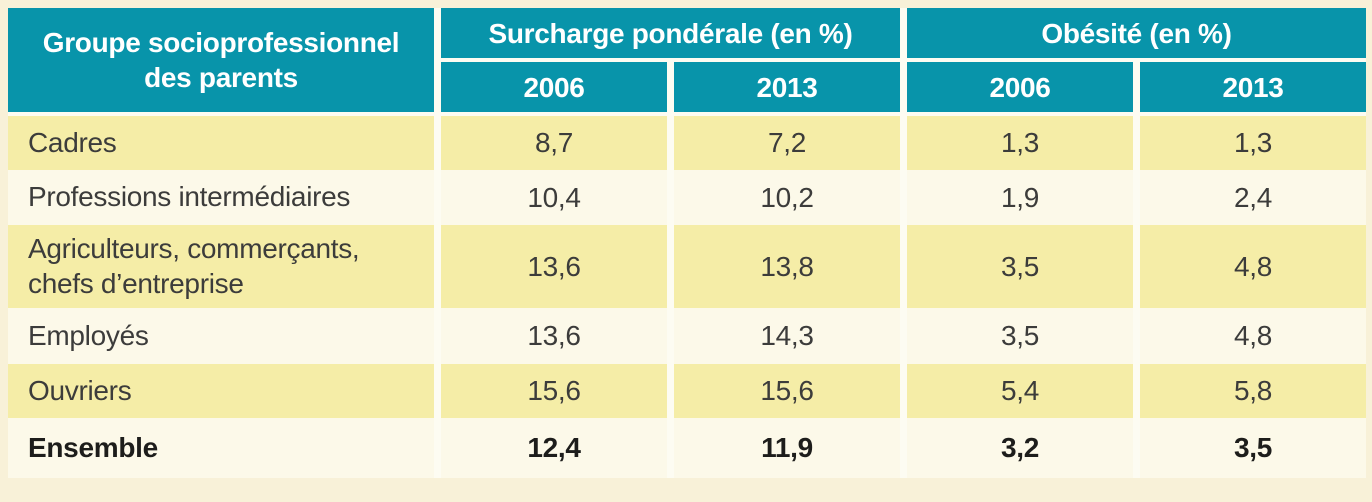  Describe the element at coordinates (1020, 197) in the screenshot. I see `cell-value: 1,9` at that location.